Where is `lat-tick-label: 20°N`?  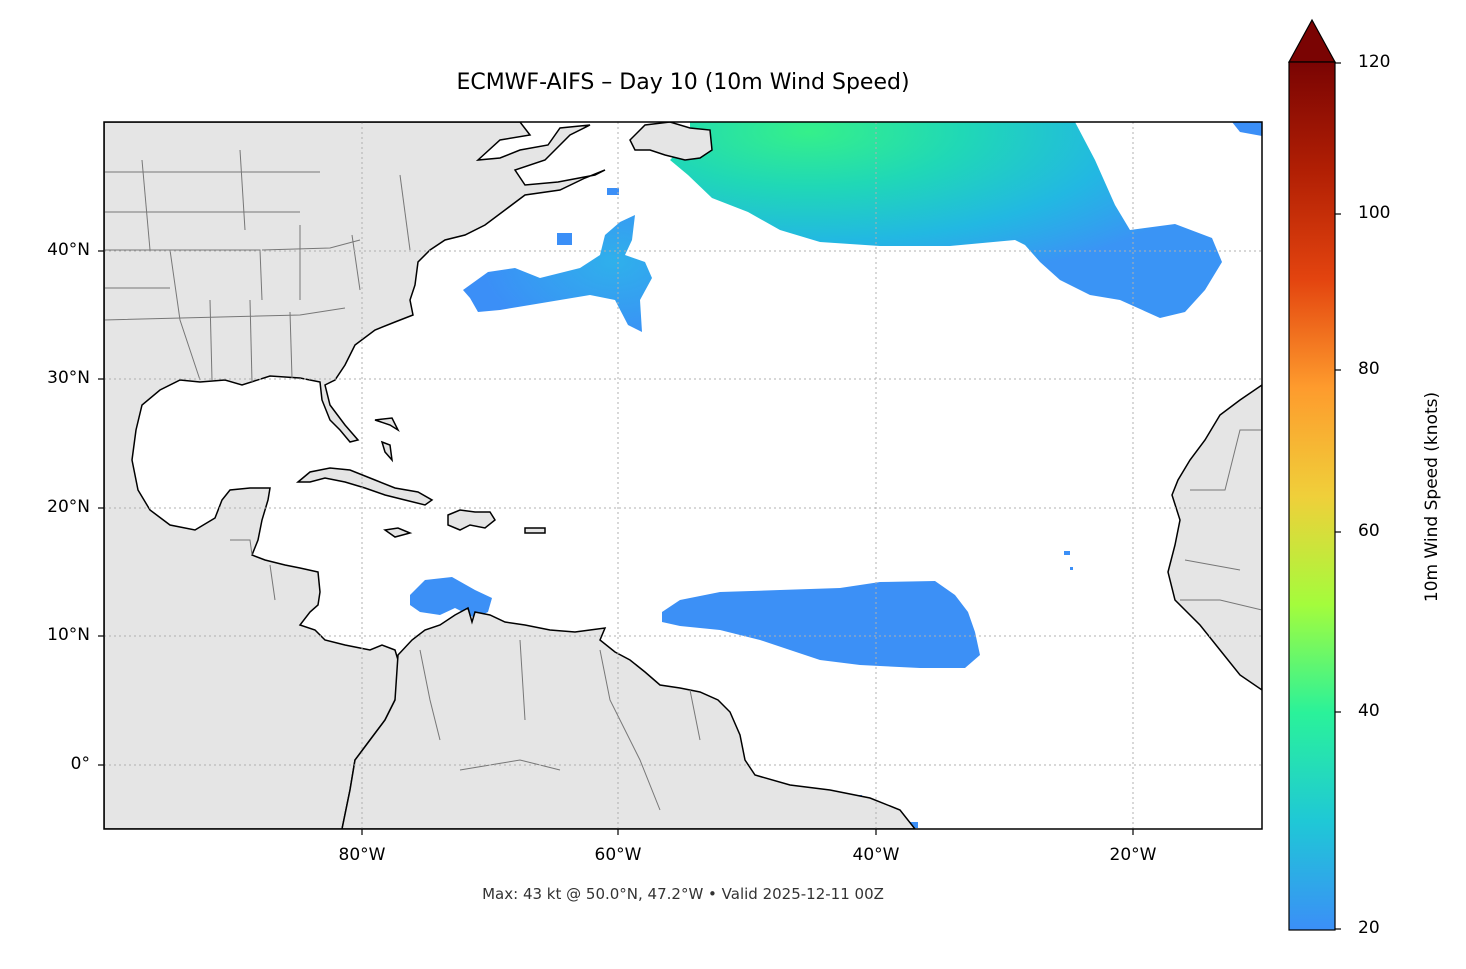 lat-tick-label: 20°N is located at coordinates (68, 507).